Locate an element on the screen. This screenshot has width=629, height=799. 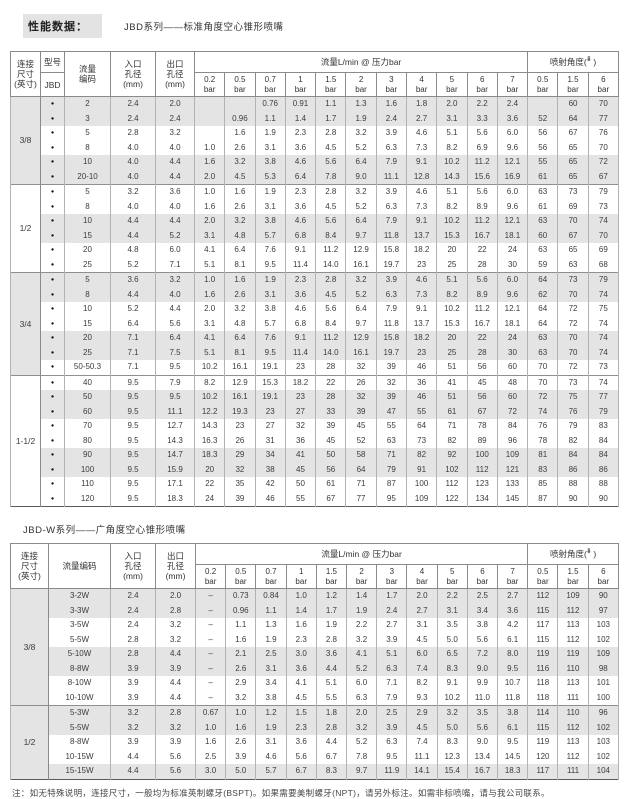
angle-value-cell: 84 is located at coordinates (573, 455).